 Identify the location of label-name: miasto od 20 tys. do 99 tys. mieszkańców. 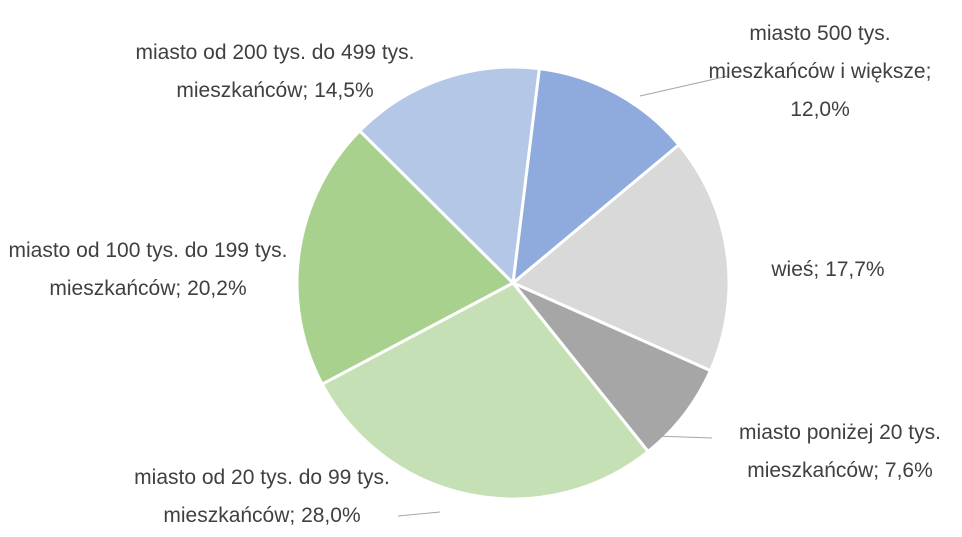
(262, 496).